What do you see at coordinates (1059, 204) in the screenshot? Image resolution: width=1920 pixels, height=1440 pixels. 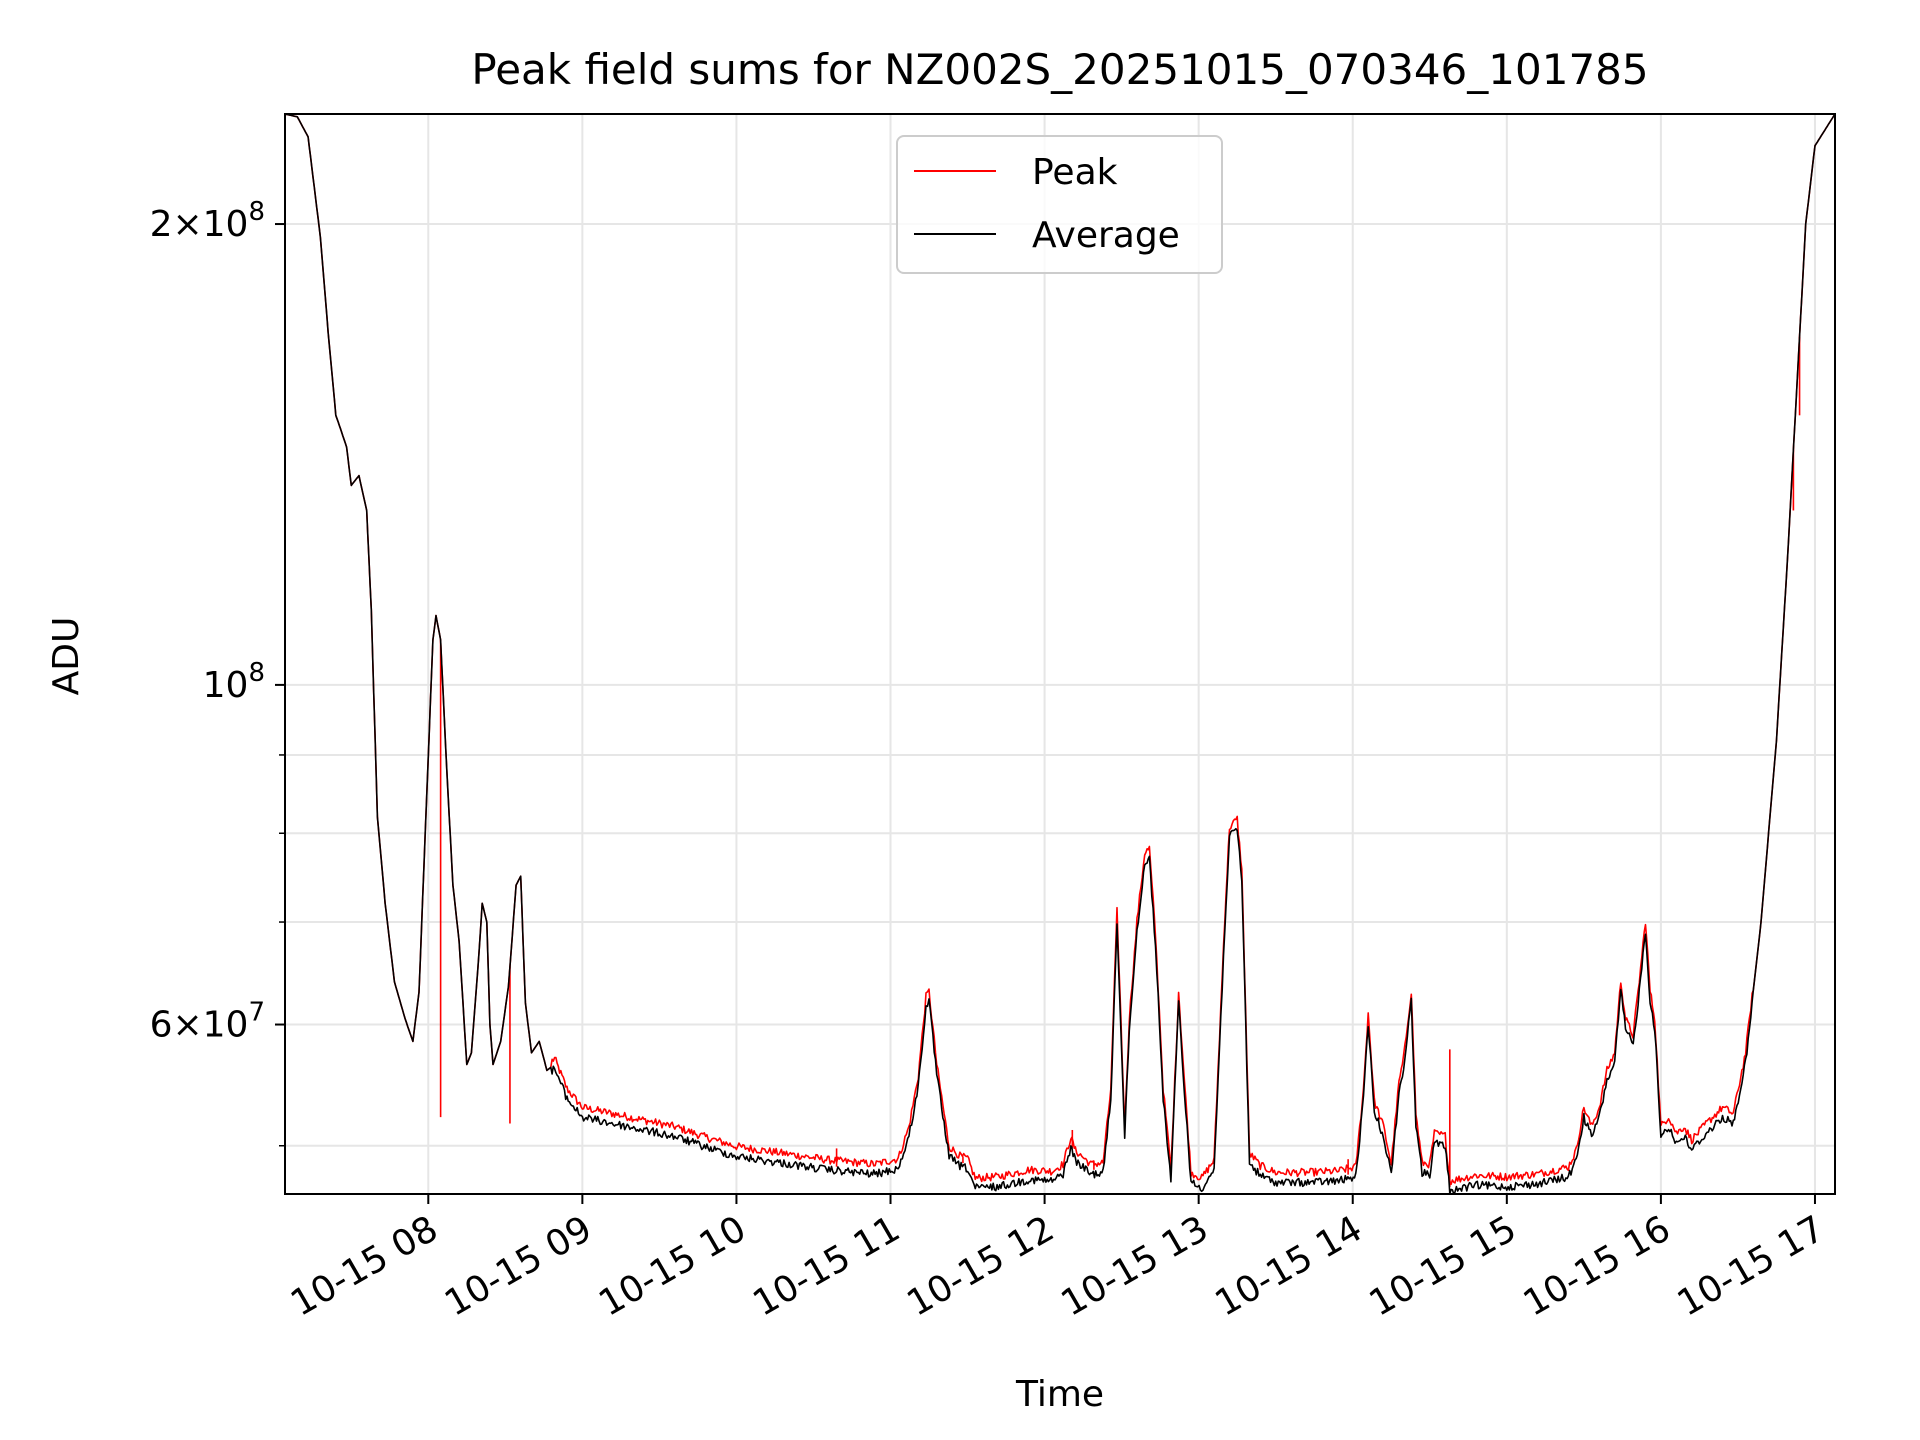 I see `legend: Peak Average` at bounding box center [1059, 204].